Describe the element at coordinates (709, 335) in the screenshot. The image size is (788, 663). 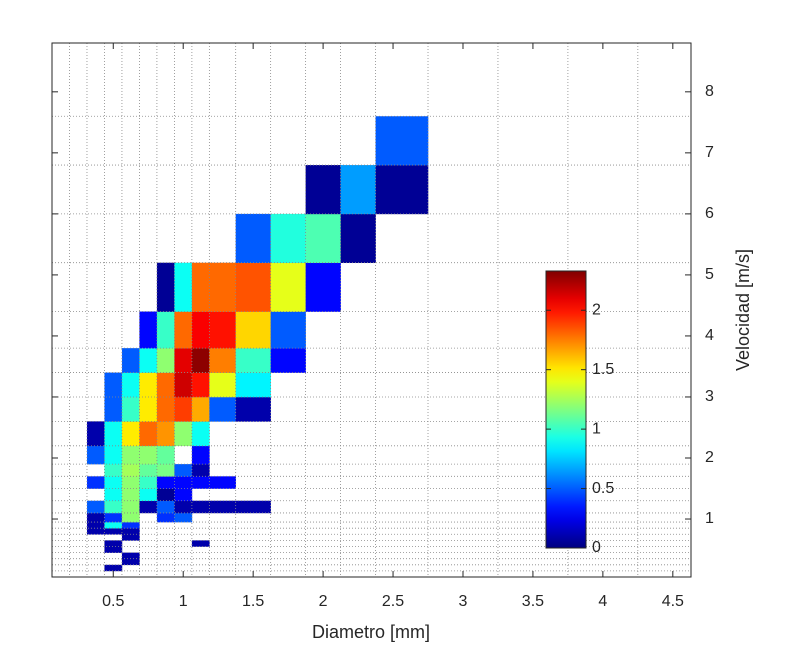
I see `y-tick-label: 4` at that location.